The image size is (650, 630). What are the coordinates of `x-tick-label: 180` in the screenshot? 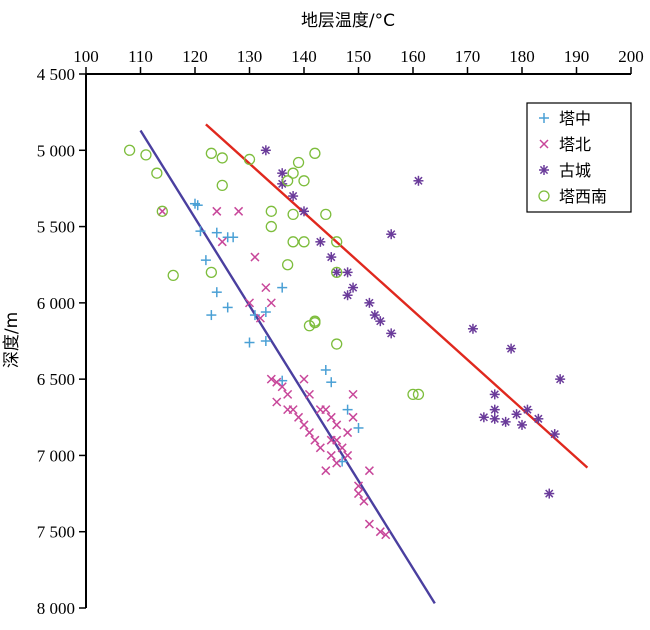 It's located at (522, 56).